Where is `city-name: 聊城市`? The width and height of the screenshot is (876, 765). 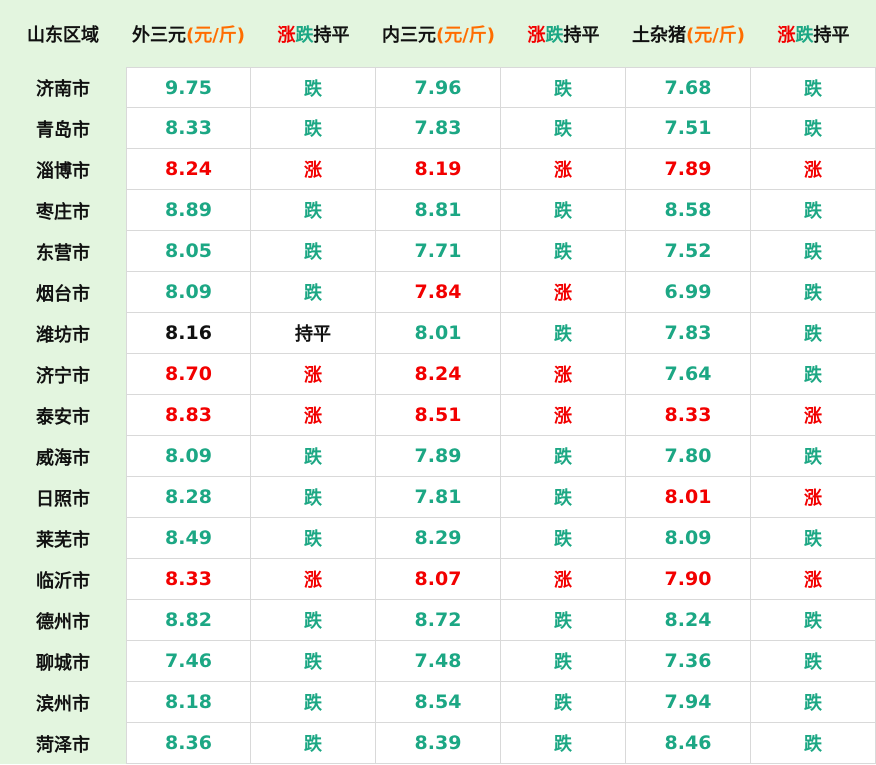
city-name: 聊城市 is located at coordinates (63, 661).